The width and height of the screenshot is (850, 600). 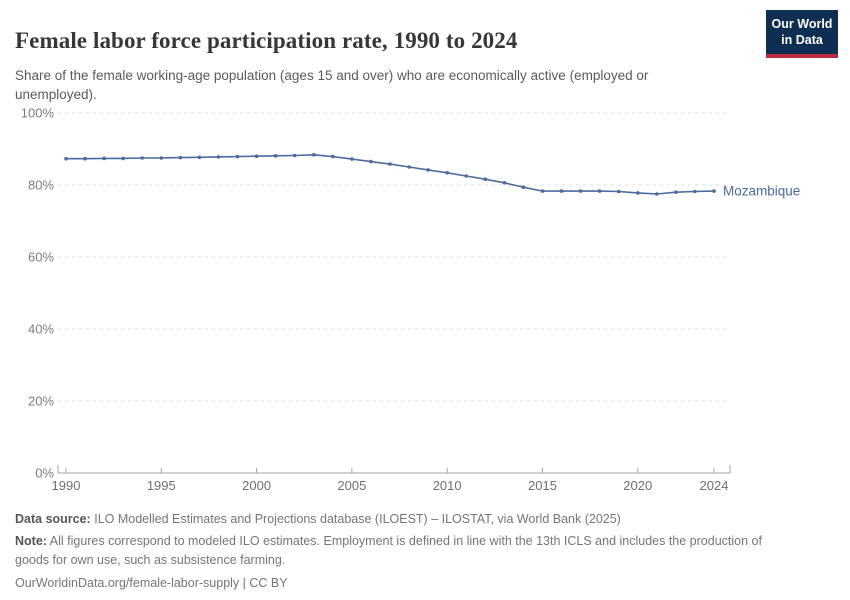 I want to click on owid-logo-line2: in Data, so click(x=802, y=40).